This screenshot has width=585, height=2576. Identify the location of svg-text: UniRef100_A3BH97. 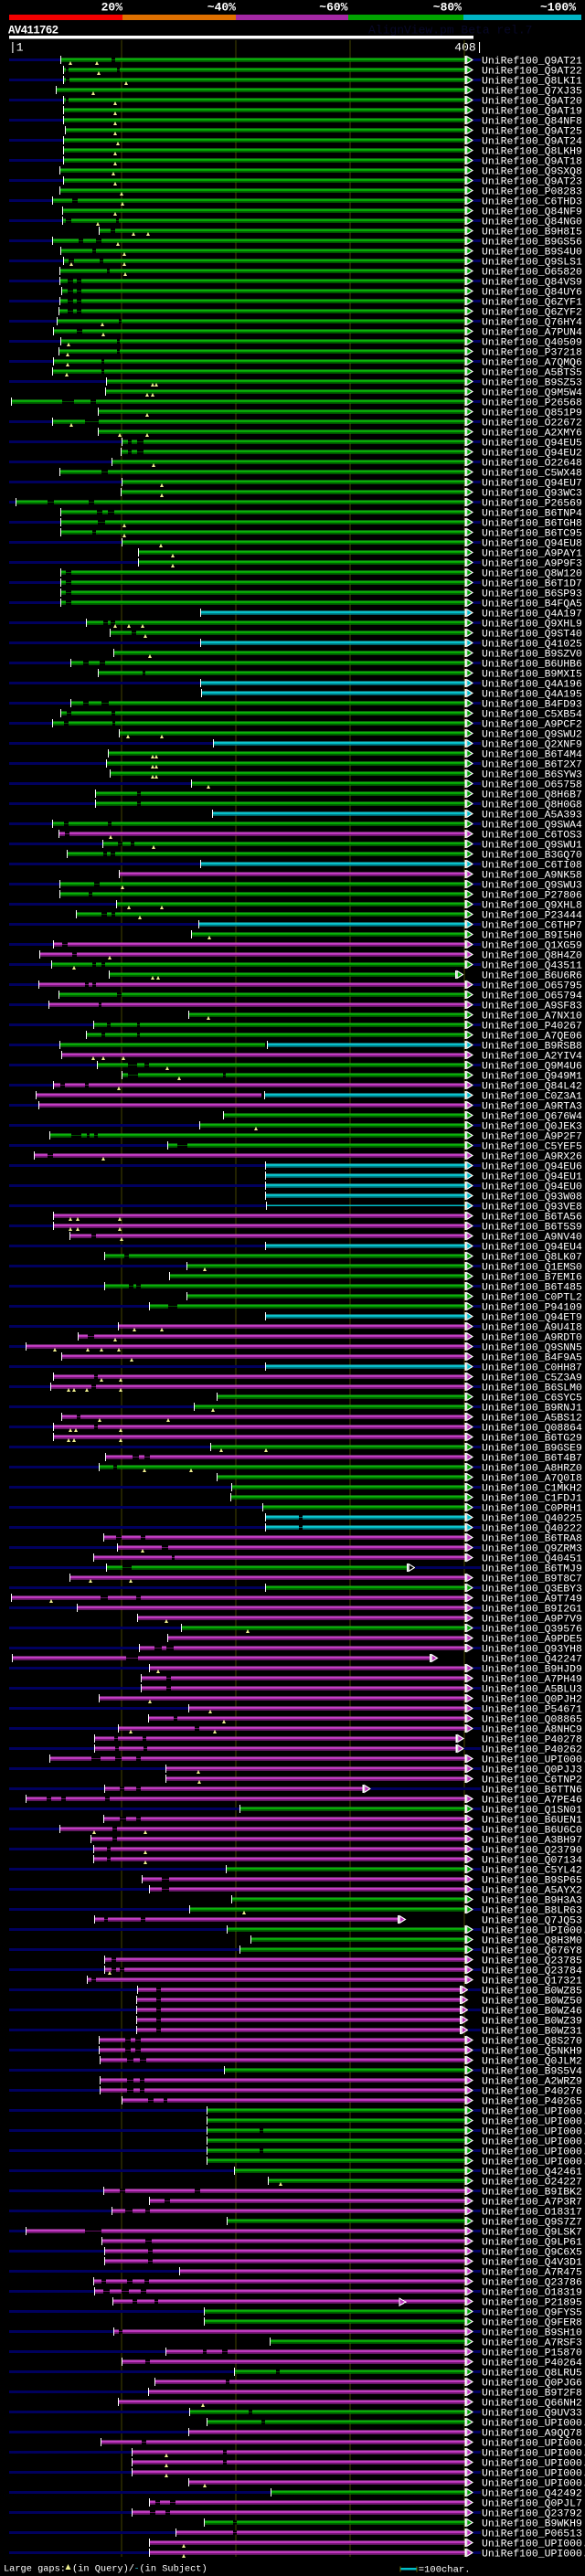
(532, 1841).